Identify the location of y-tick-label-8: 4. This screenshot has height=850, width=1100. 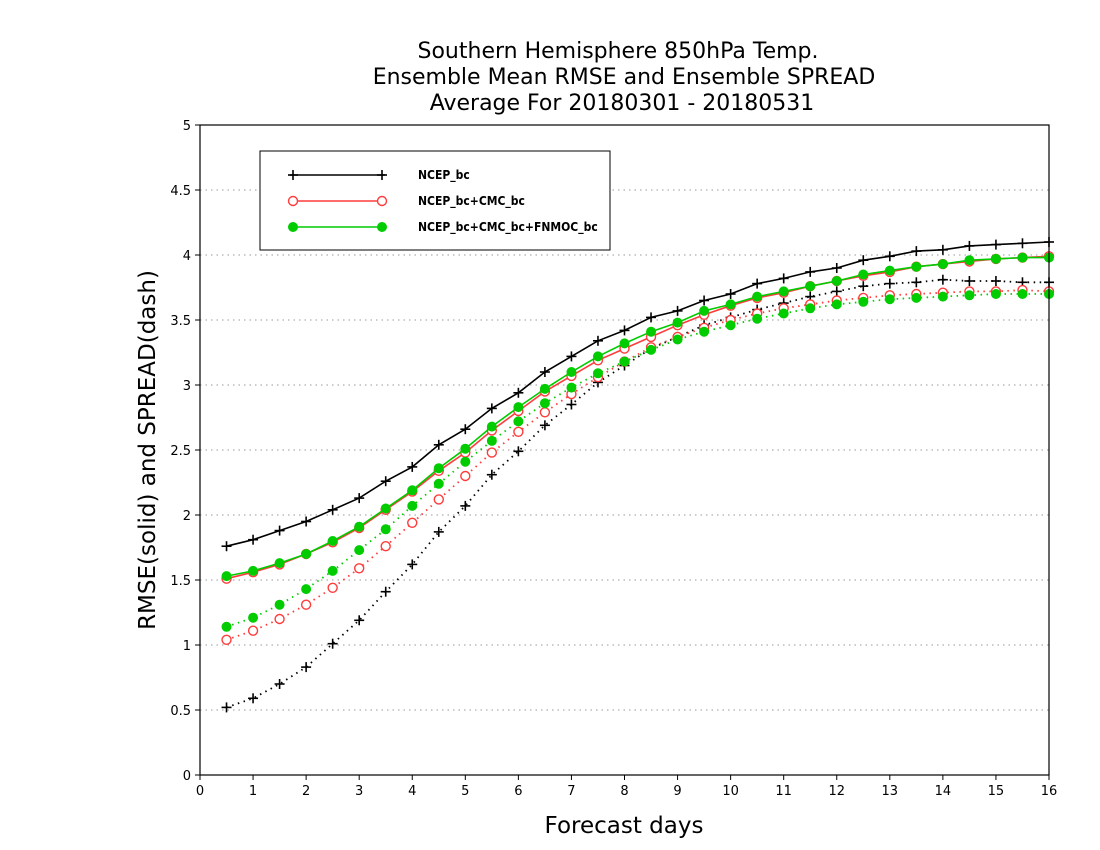
(187, 256).